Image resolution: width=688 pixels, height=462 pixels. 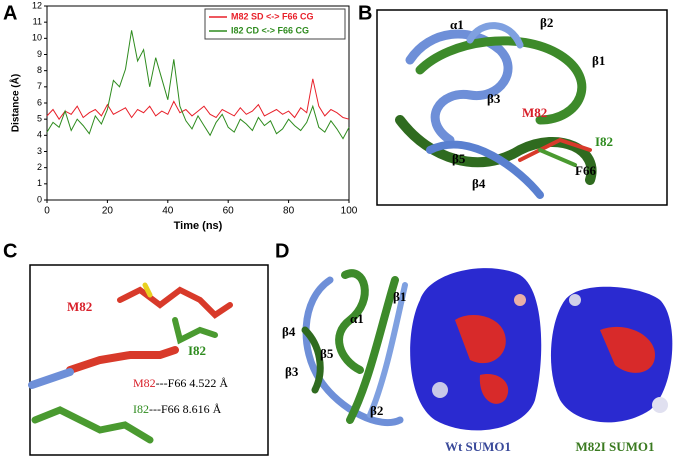 What do you see at coordinates (37, 38) in the screenshot?
I see `y-tick-label: 10` at bounding box center [37, 38].